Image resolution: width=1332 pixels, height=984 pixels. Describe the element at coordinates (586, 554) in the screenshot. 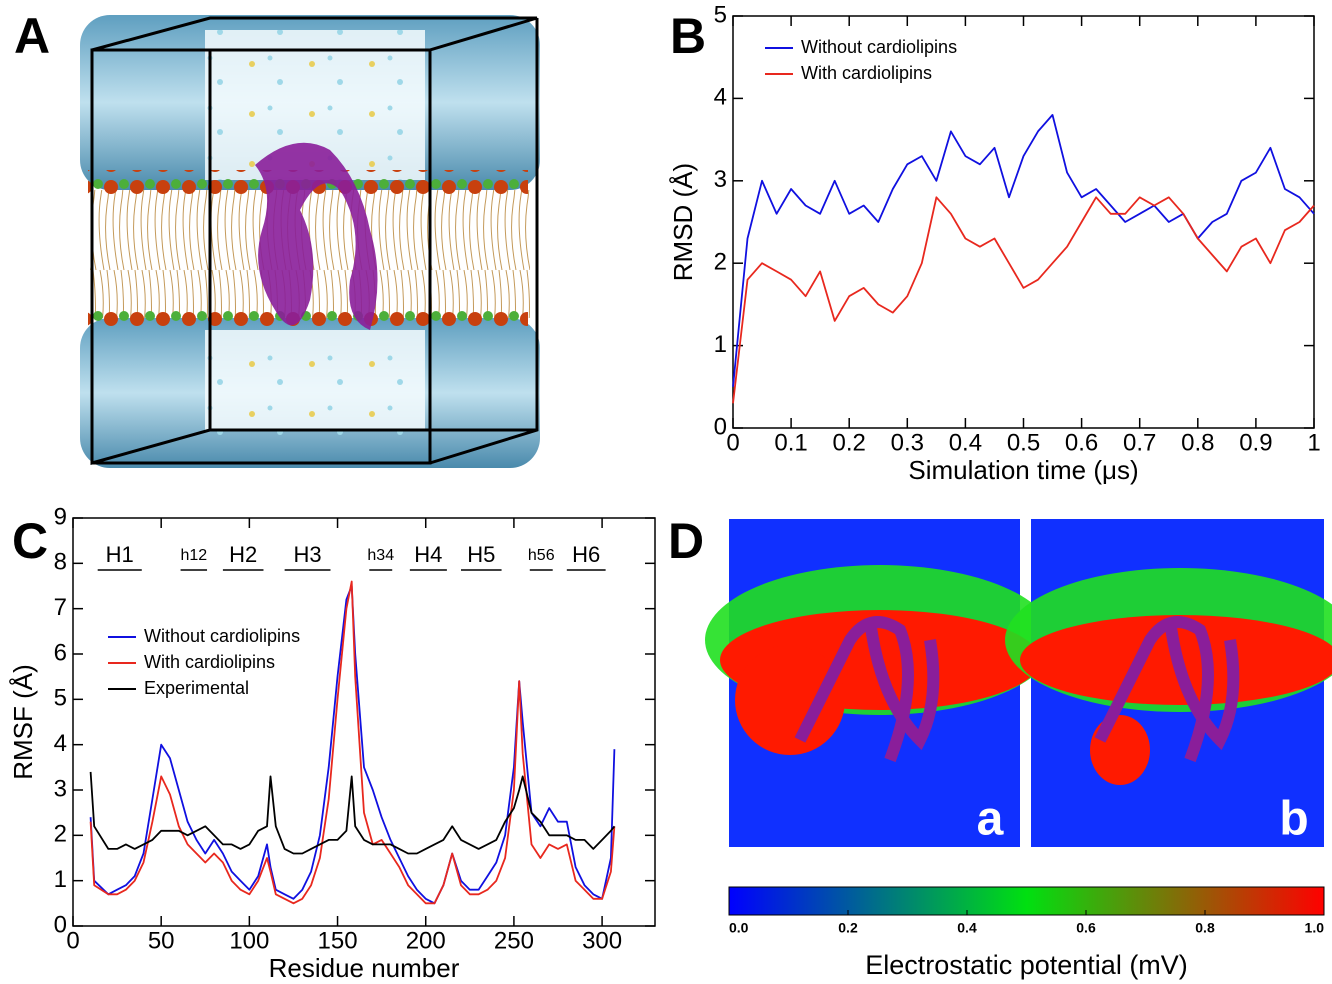

I see `helix-label: H6` at that location.